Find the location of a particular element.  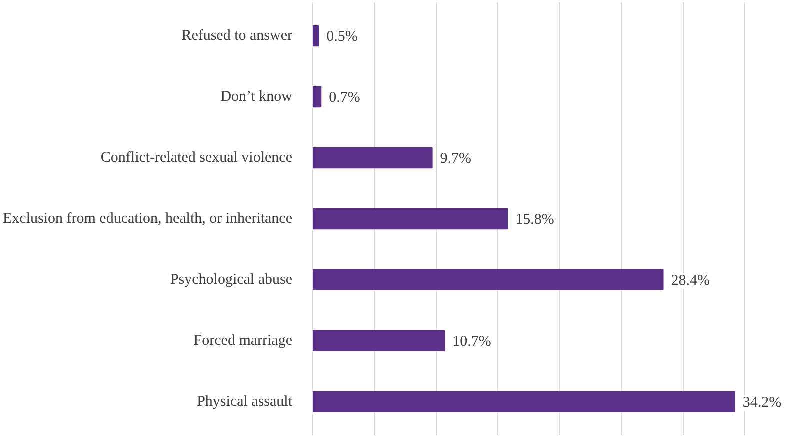

y-tick-label: Exclusion from education, health, or inheritance is located at coordinates (148, 219).